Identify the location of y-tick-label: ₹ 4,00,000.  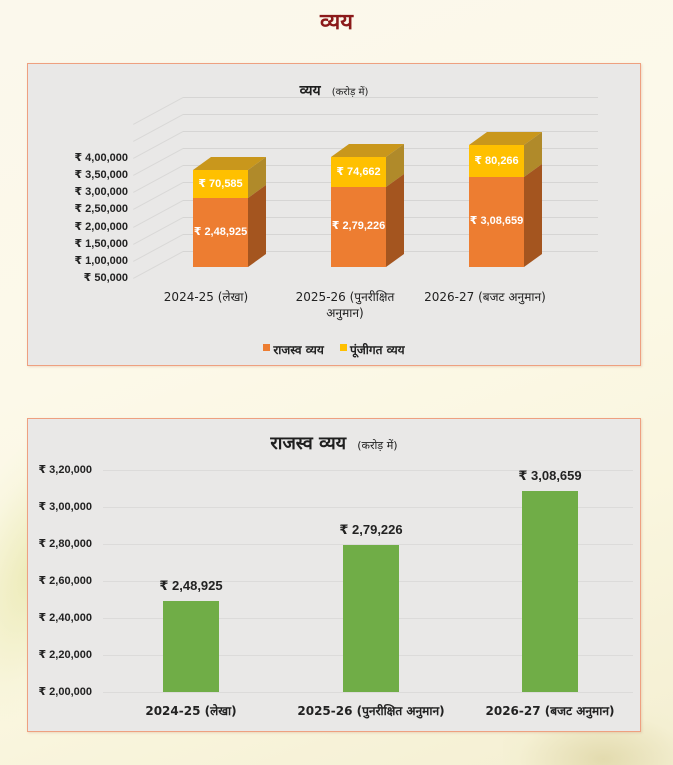
(101, 158).